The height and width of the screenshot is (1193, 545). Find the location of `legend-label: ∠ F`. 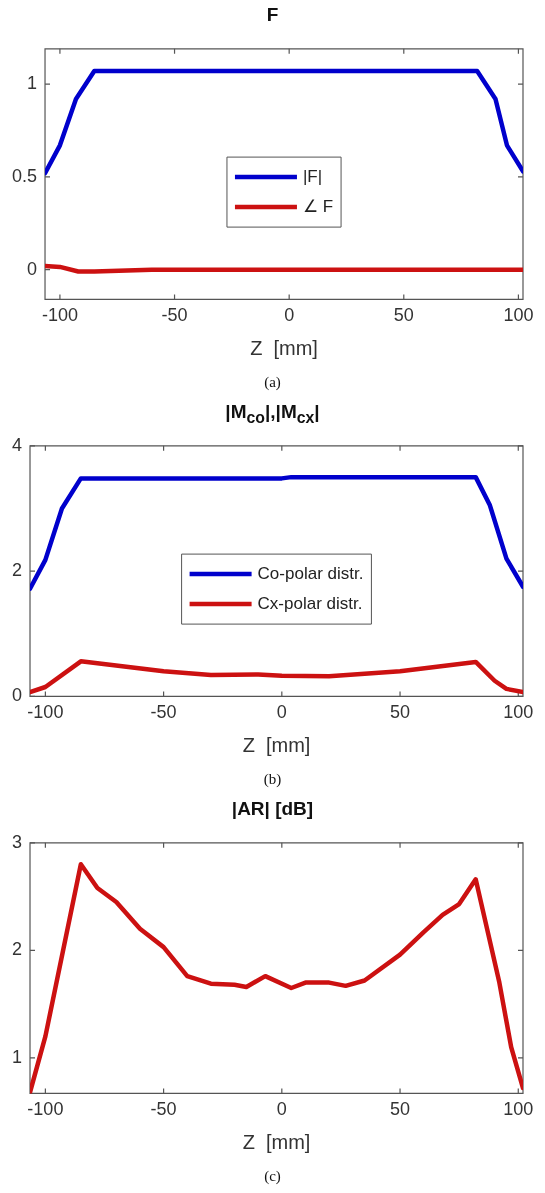

legend-label: ∠ F is located at coordinates (318, 206).